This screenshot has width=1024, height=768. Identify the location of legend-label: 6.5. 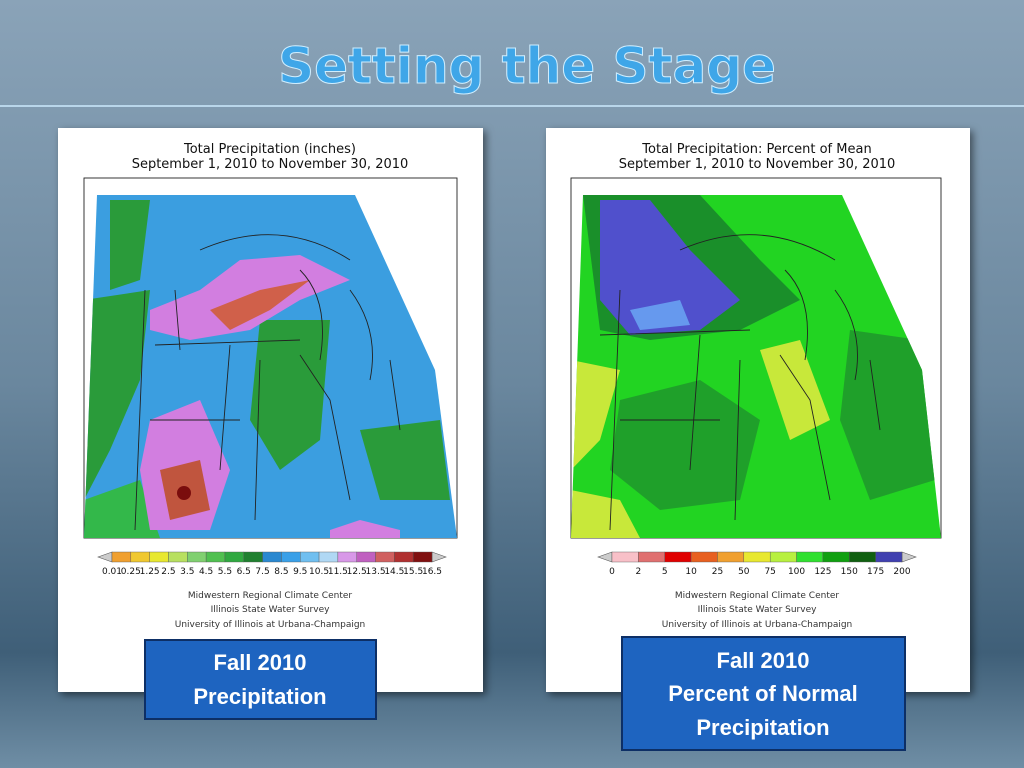
(244, 572).